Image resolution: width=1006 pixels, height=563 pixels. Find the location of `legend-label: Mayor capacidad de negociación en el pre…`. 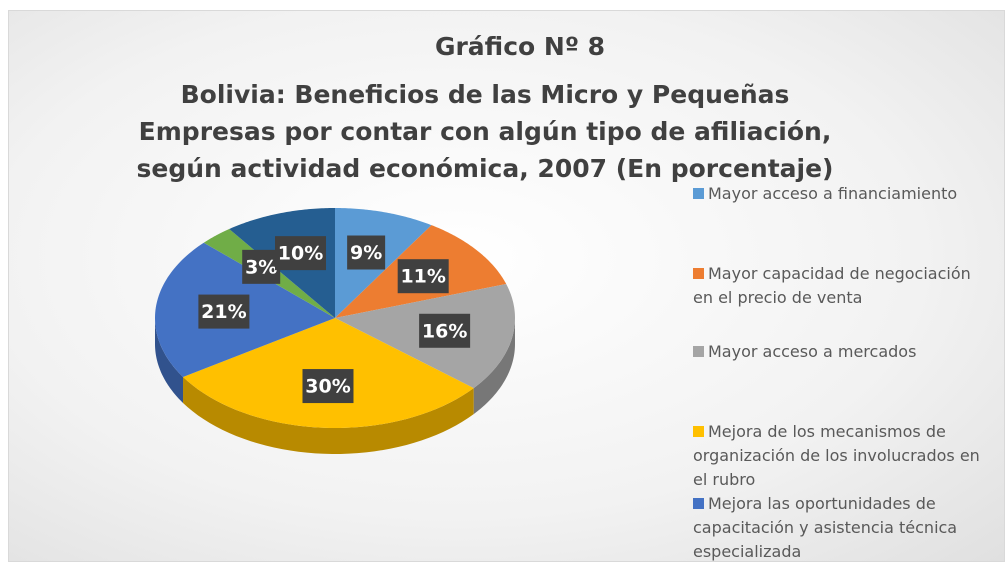

legend-label: Mayor capacidad de negociación en el pre… is located at coordinates (832, 285).